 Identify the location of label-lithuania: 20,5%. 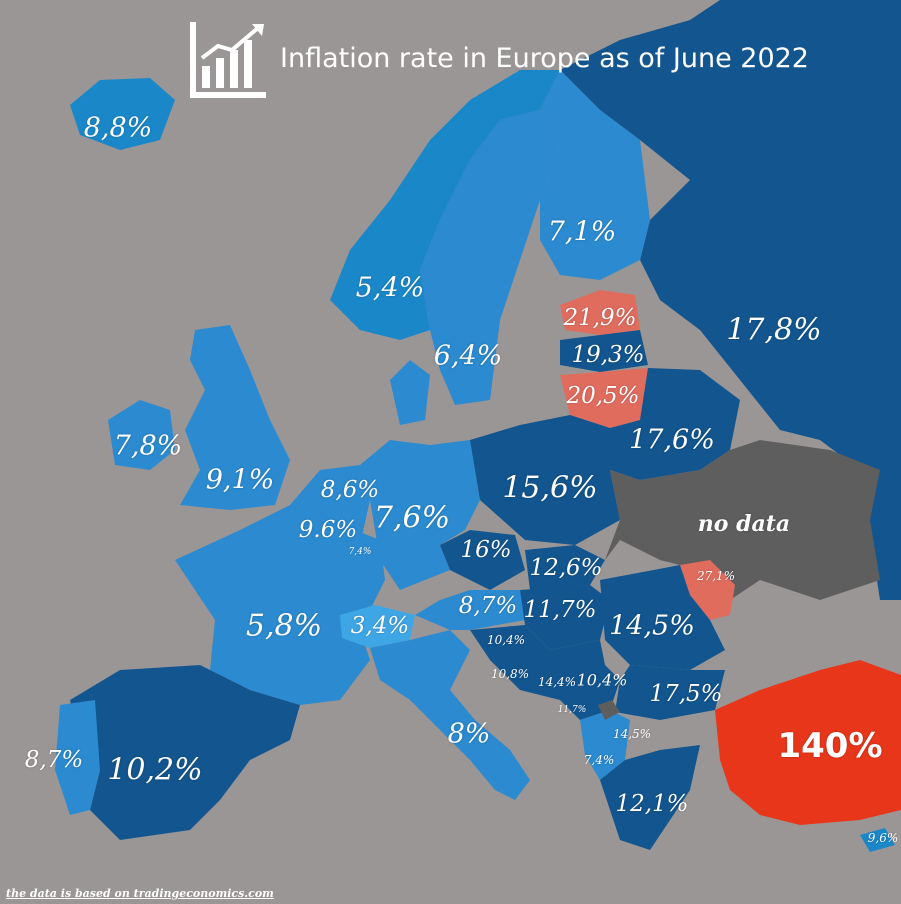
(603, 396).